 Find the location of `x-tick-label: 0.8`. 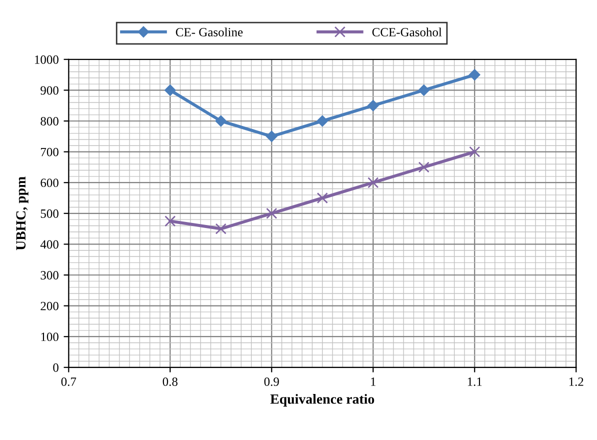

x-tick-label: 0.8 is located at coordinates (170, 381).